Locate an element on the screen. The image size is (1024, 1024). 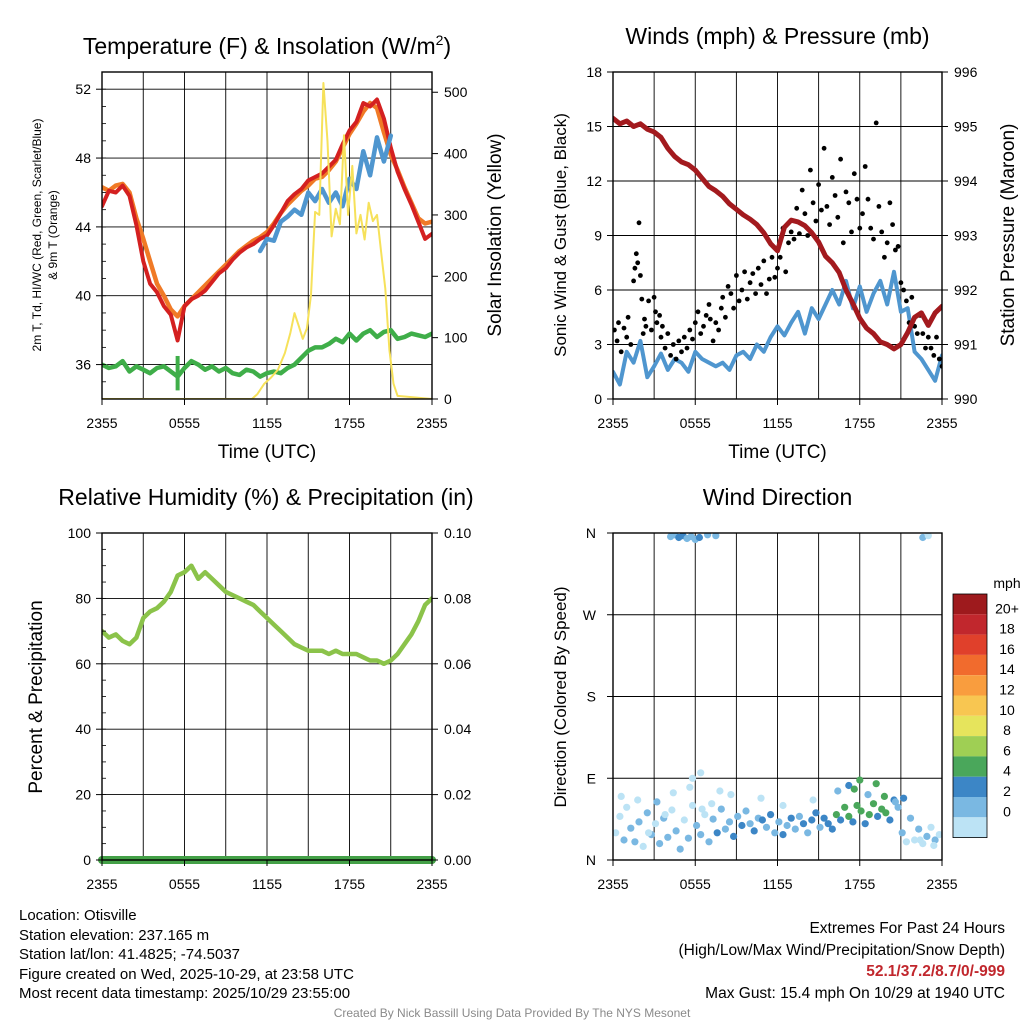
y-right-tick-label: 0 is located at coordinates (448, 399).